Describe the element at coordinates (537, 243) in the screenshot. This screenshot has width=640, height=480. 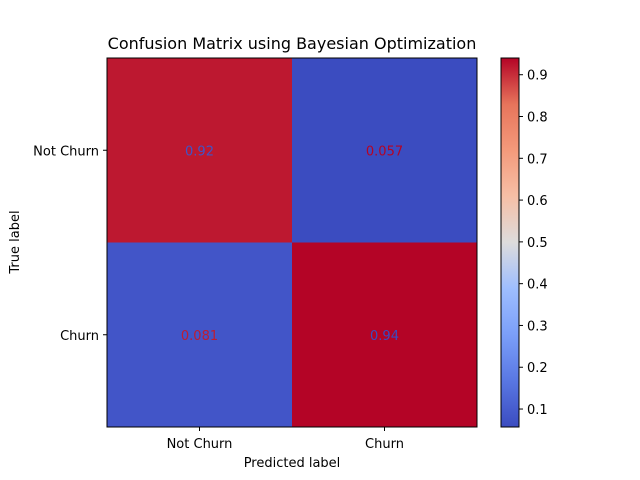
I see `colorbar-tick-label: 0.5` at that location.